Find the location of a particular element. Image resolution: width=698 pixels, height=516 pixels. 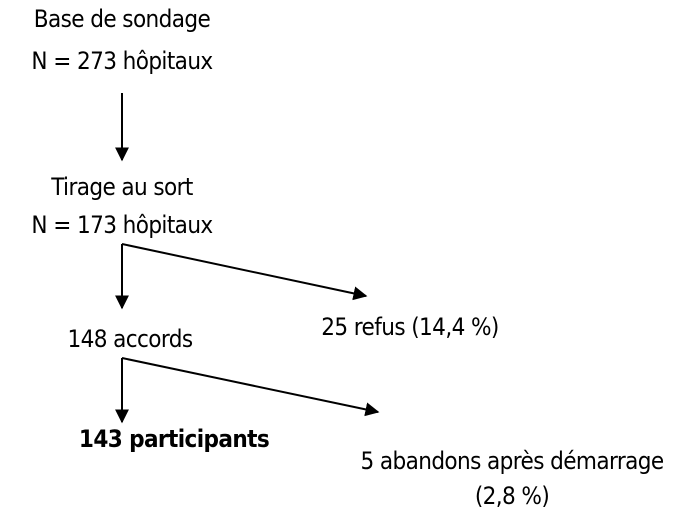

node-text: (2,8 %) is located at coordinates (512, 496).